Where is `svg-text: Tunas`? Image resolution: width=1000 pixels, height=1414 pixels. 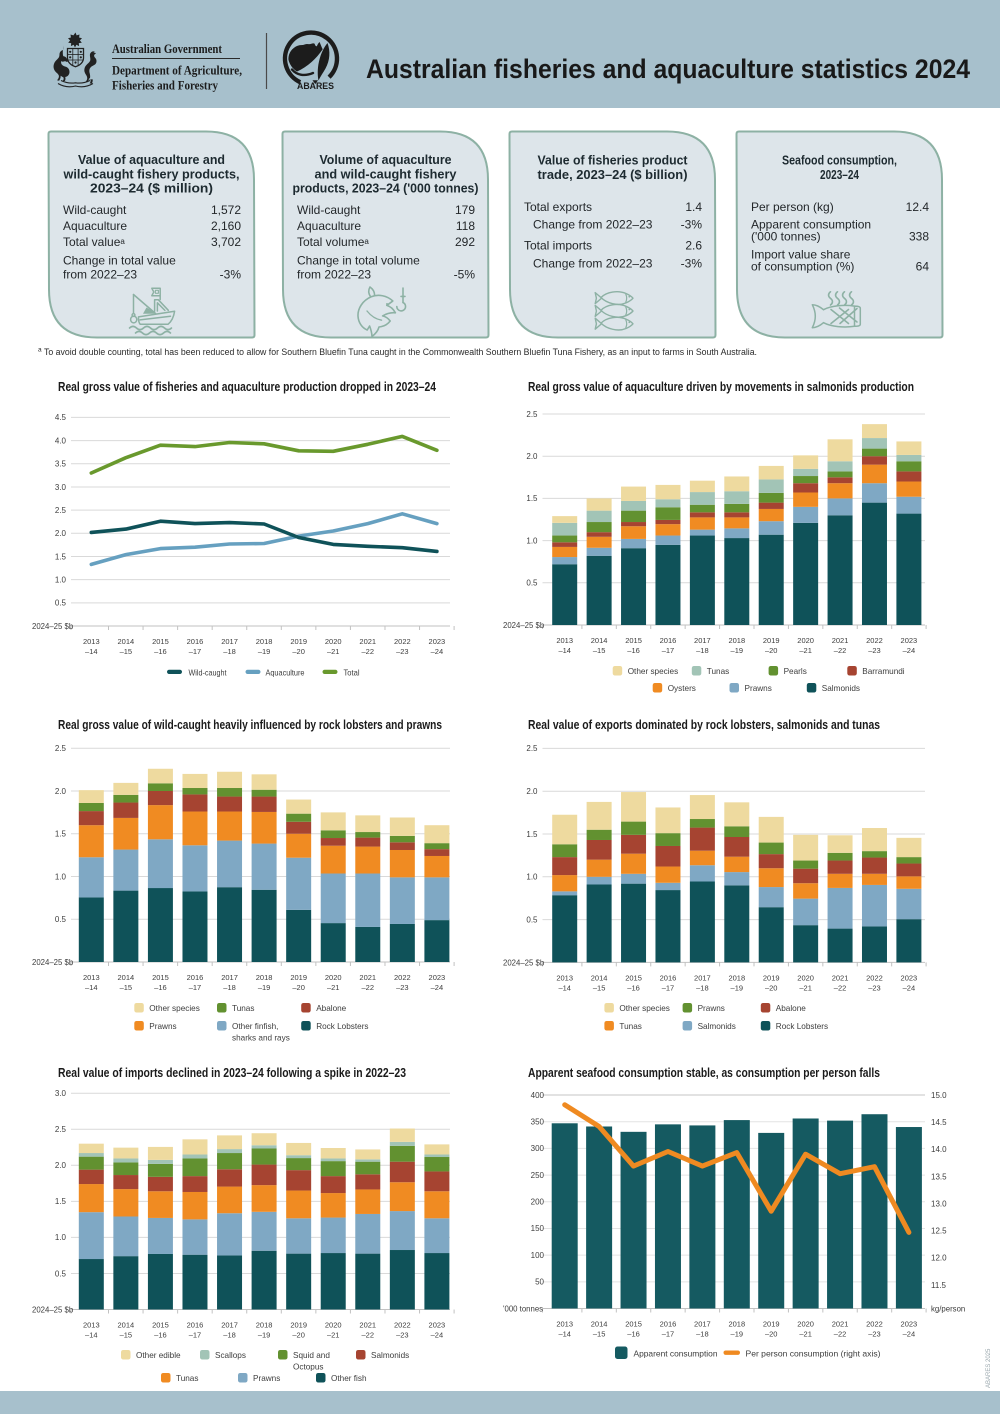 svg-text: Tunas is located at coordinates (187, 1378).